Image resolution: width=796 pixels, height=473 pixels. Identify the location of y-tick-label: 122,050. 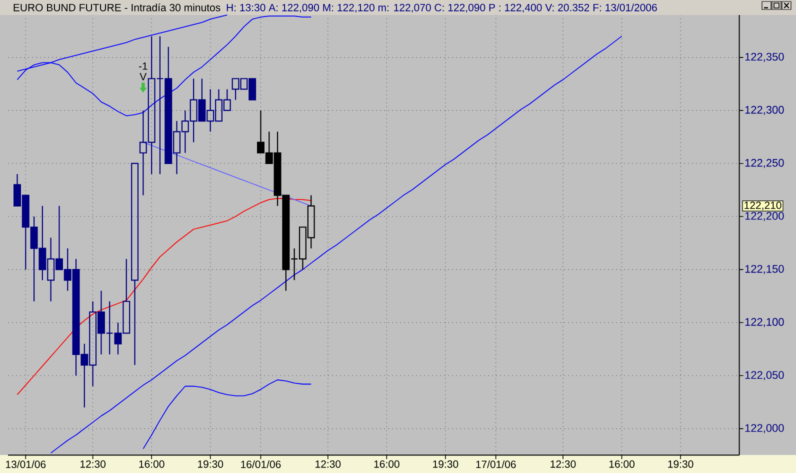
(764, 375).